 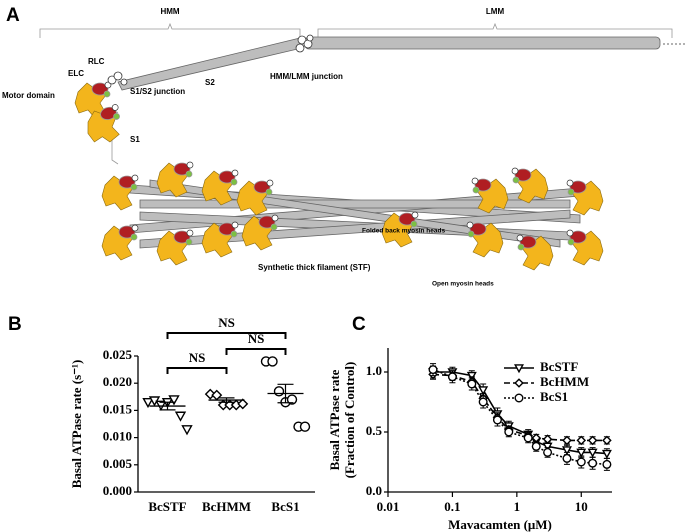 I want to click on panel-label: C, so click(x=359, y=324).